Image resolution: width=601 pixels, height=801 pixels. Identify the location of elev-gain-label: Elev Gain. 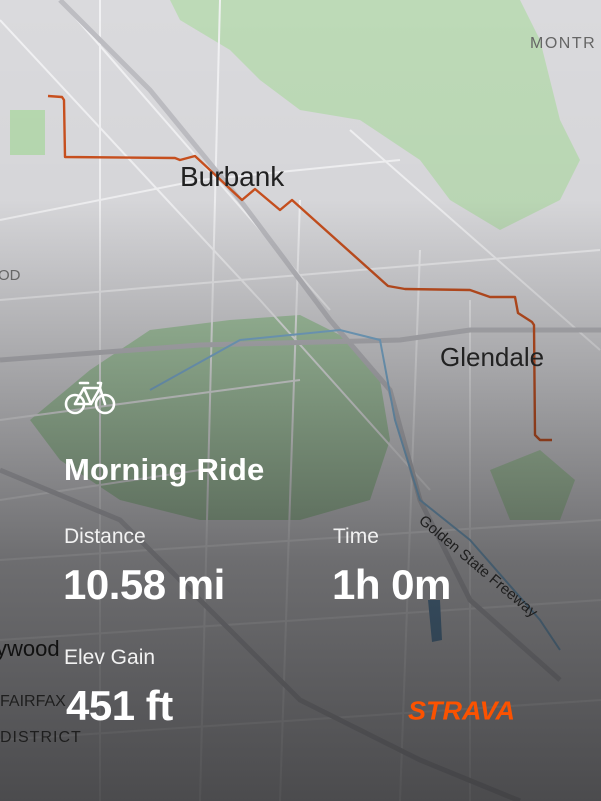
(110, 657).